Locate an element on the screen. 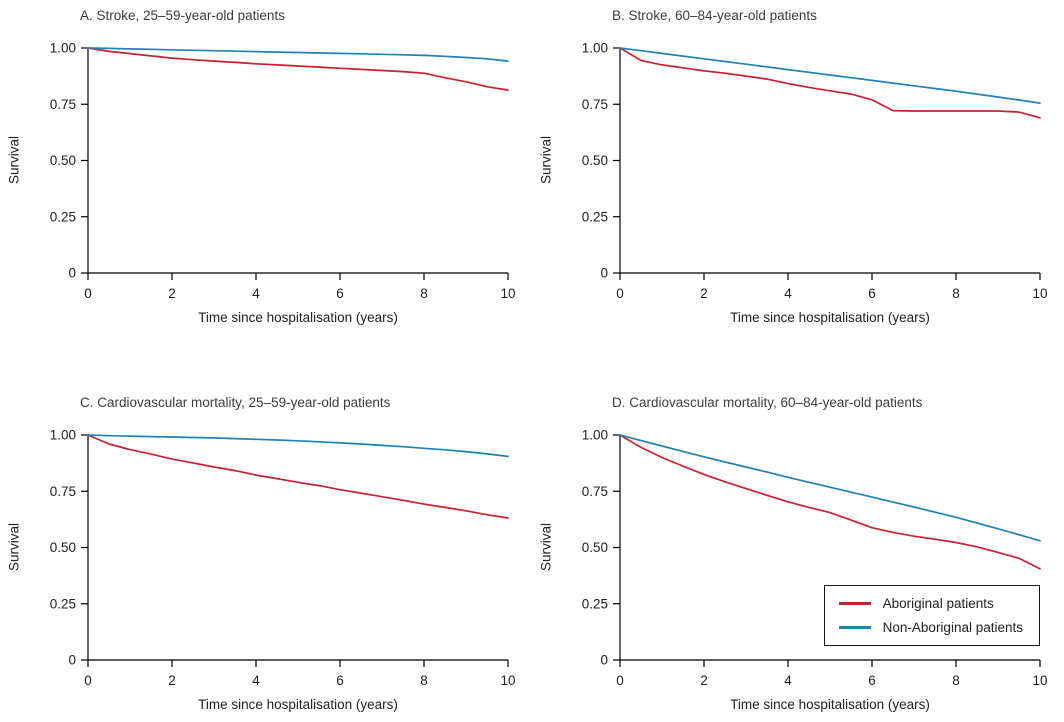  panel-title-b: B. Stroke, 60–84-year-old patients is located at coordinates (714, 15).